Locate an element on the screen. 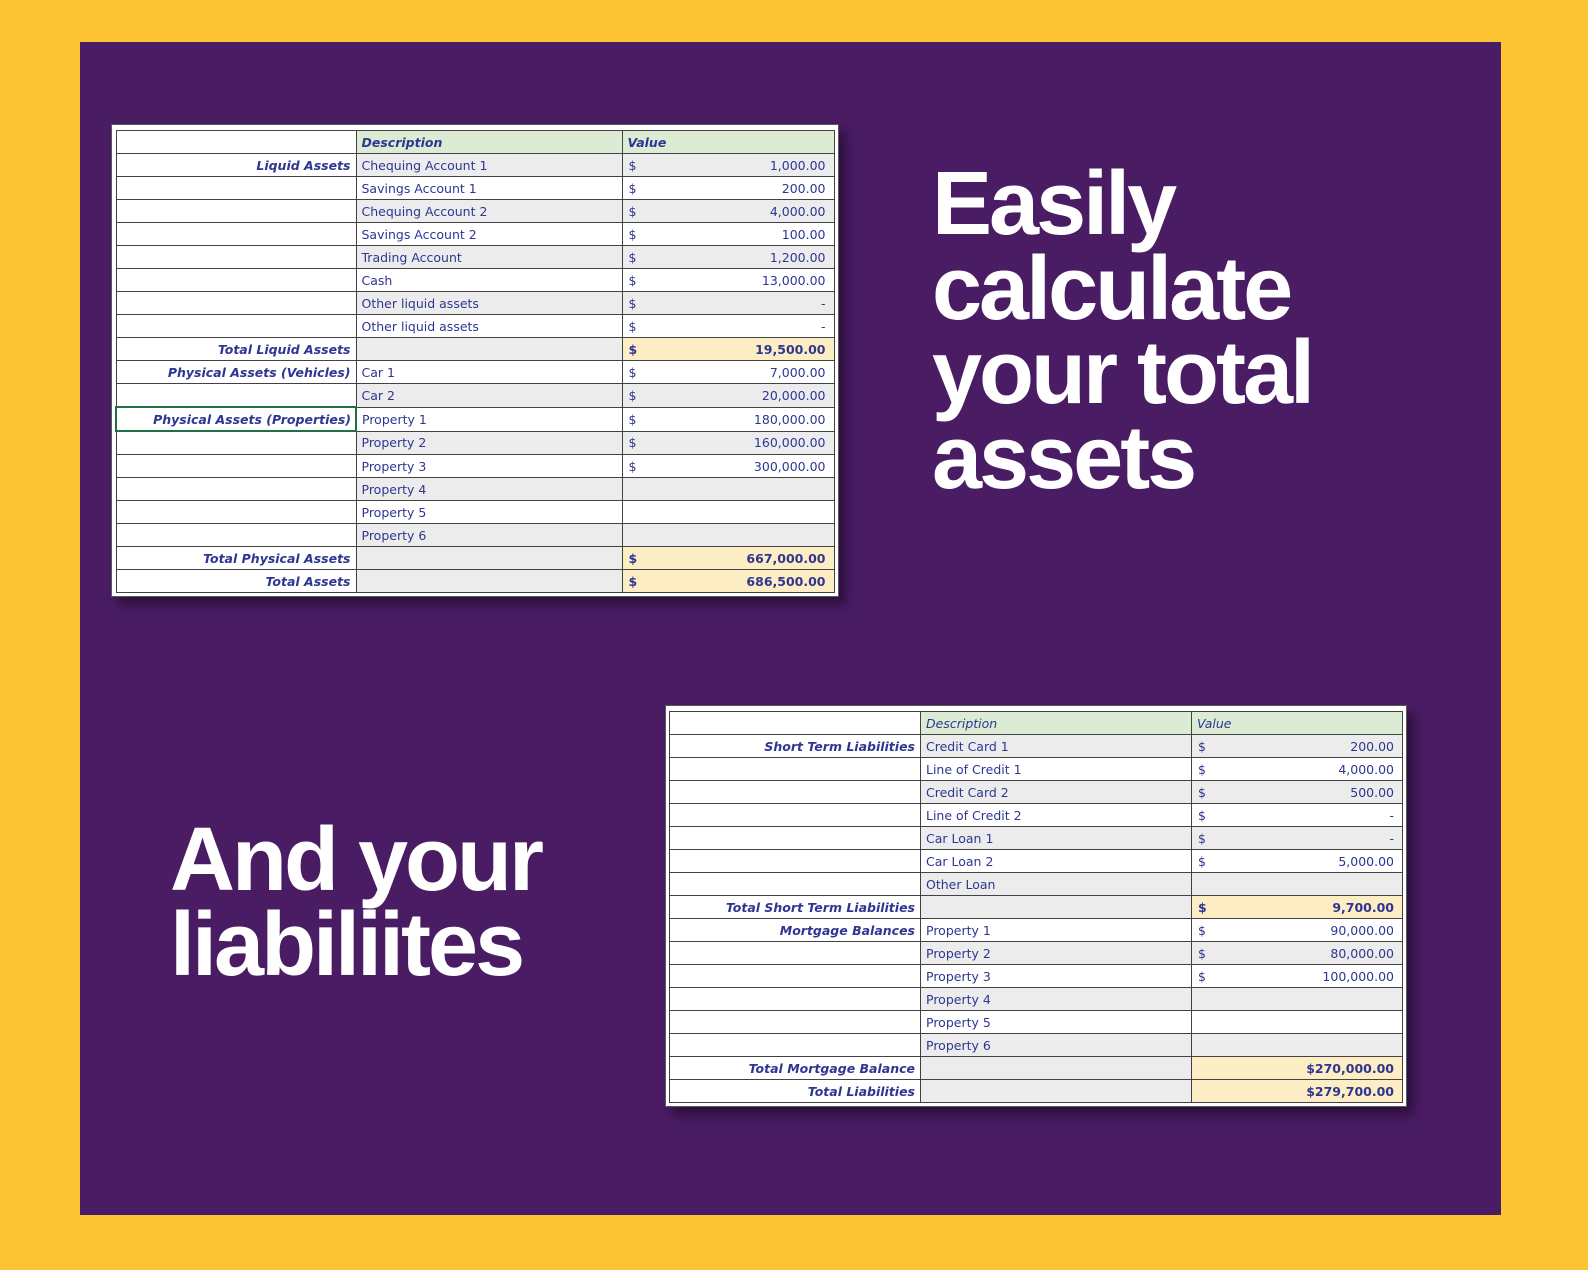 The image size is (1588, 1270). row-label-cell: Short Term Liabilities is located at coordinates (795, 746).